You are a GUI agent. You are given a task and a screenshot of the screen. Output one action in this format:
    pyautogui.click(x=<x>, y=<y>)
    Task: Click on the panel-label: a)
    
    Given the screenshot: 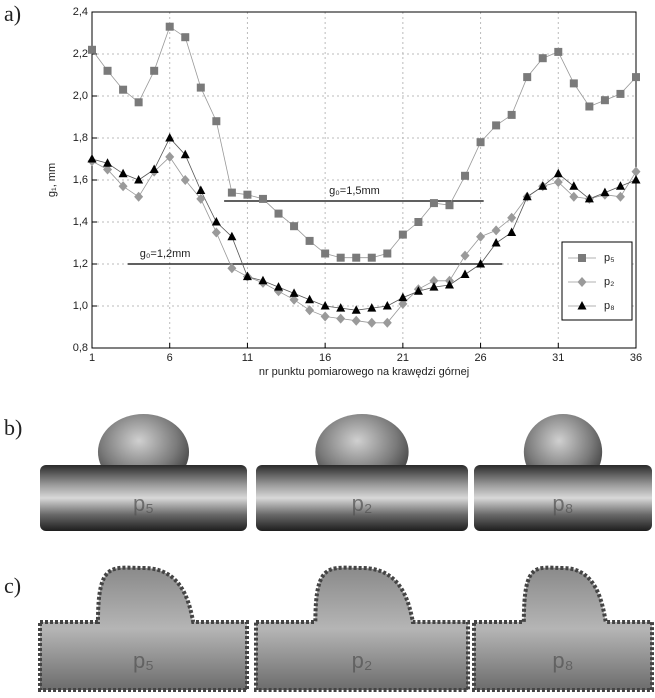 What is the action you would take?
    pyautogui.click(x=12, y=13)
    